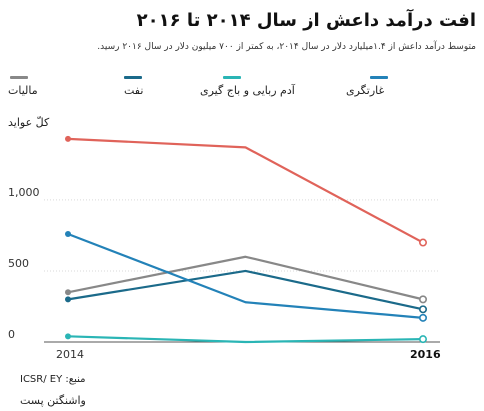 This screenshot has width=484, height=411. What do you see at coordinates (232, 77) in the screenshot?
I see `legend-swatch-kidnapping` at bounding box center [232, 77].